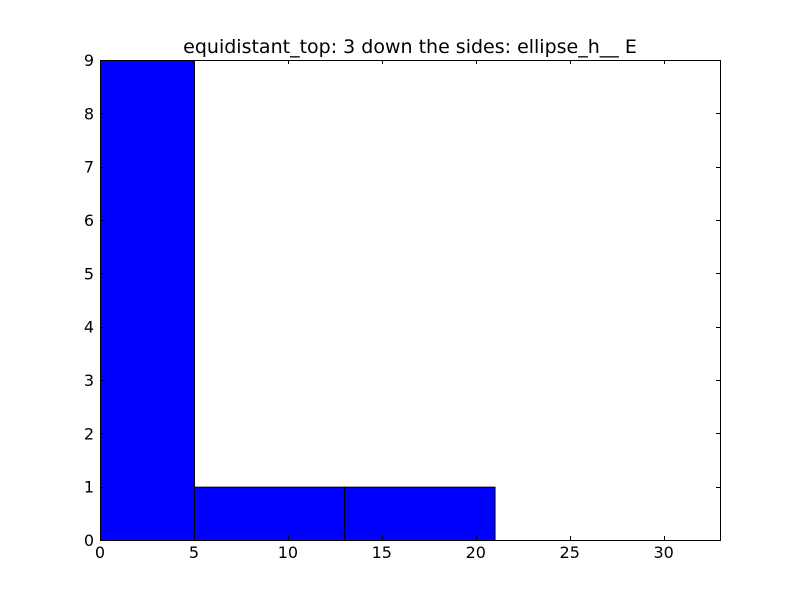 The image size is (800, 600). What do you see at coordinates (89, 380) in the screenshot?
I see `y-tick-label: 3` at bounding box center [89, 380].